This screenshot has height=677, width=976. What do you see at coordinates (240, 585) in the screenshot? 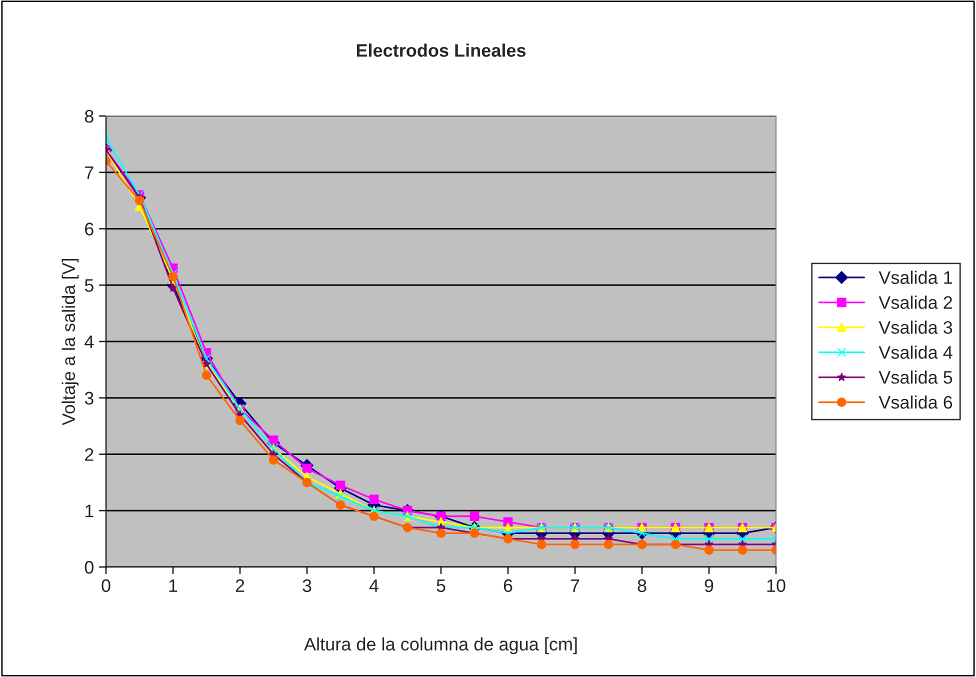
I see `x-tick-label: 2` at bounding box center [240, 585].